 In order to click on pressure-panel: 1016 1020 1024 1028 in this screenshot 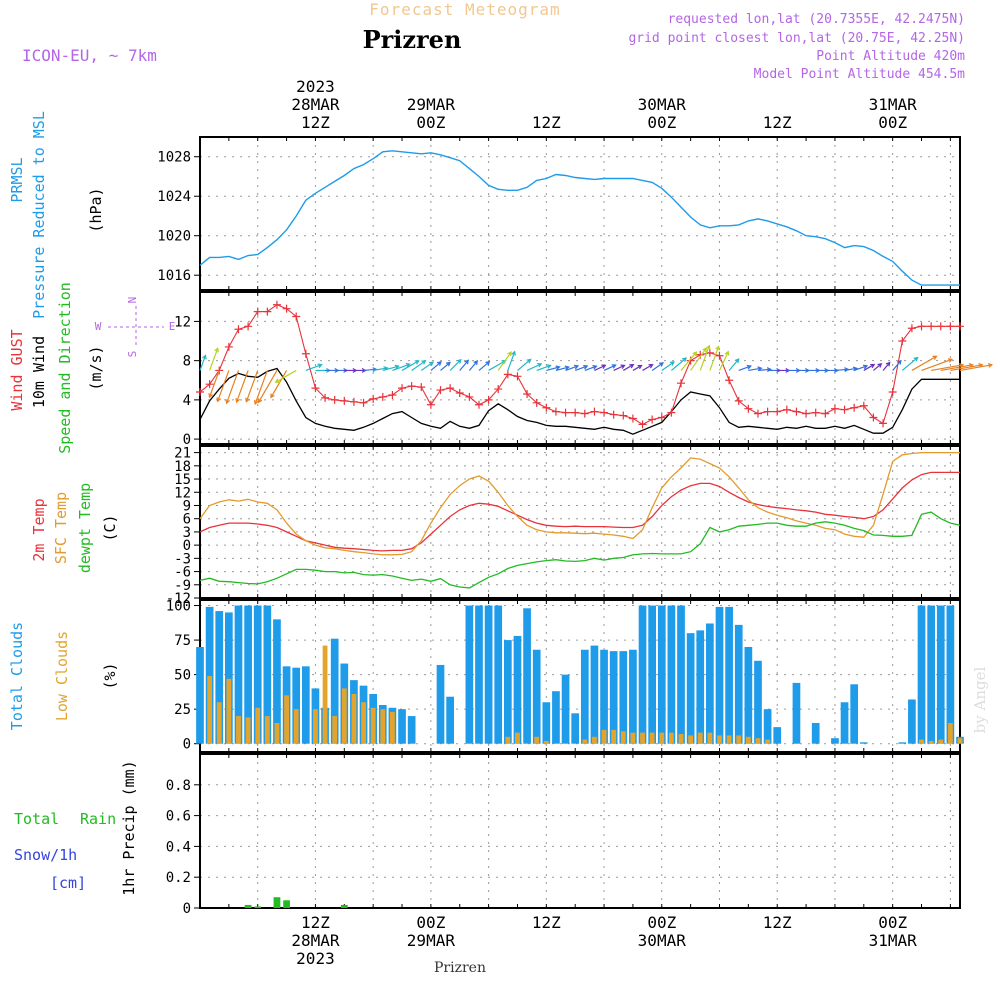, I will do `click(559, 213)`.